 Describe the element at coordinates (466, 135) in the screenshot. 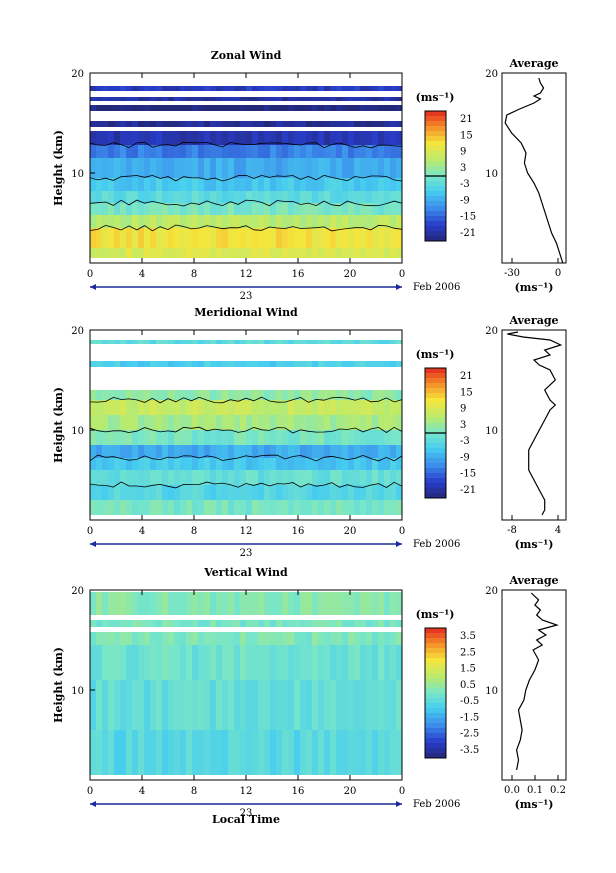

I see `colorbar-tick-label: 15` at that location.